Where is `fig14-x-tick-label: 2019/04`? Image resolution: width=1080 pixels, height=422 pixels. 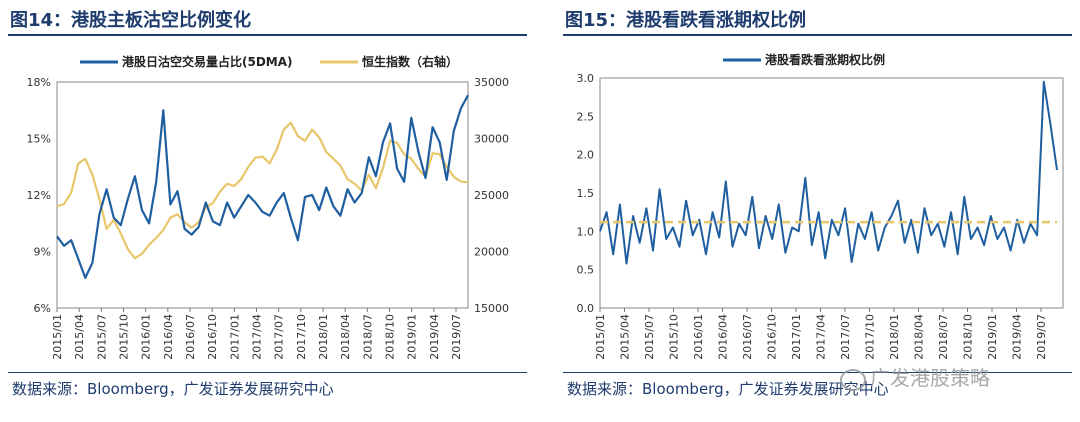 fig14-x-tick-label: 2019/04 is located at coordinates (434, 337).